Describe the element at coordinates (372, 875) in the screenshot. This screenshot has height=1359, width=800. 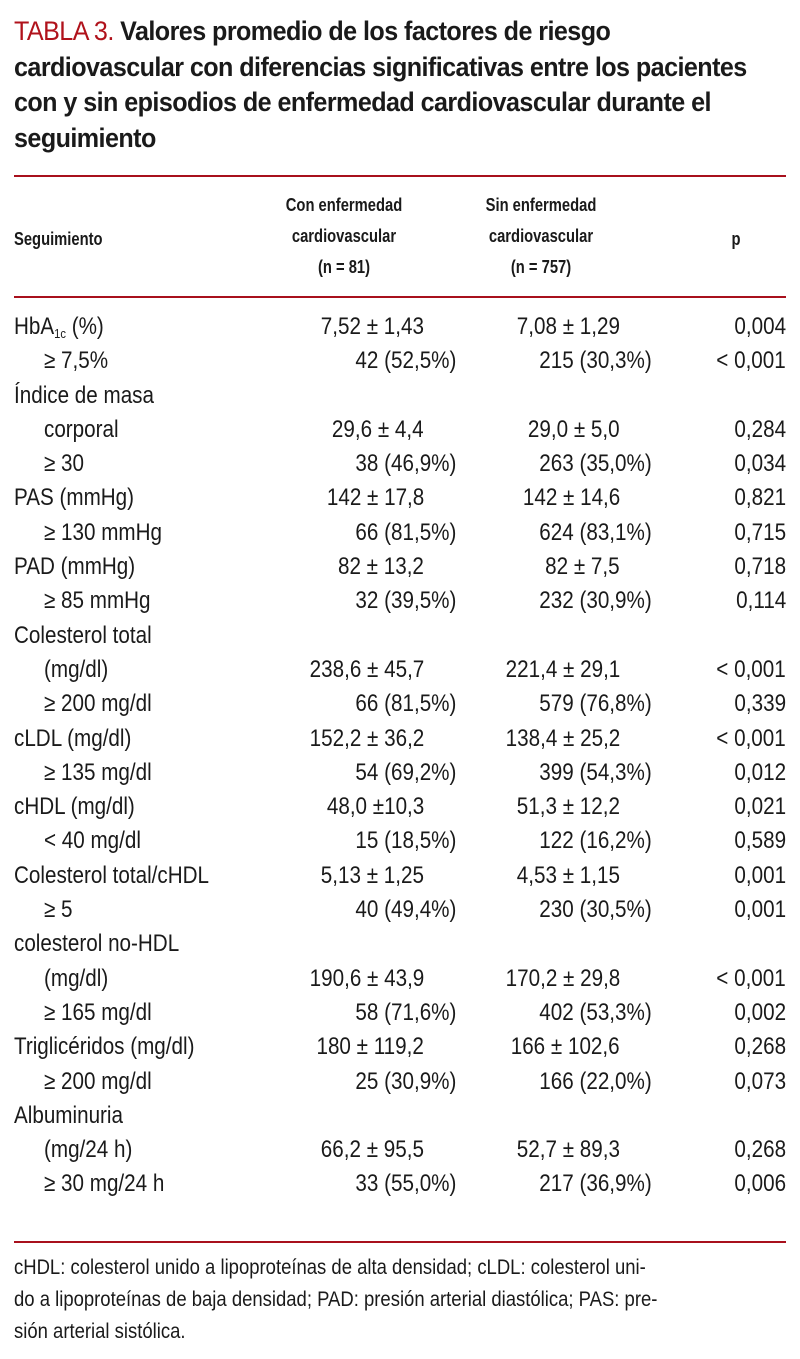
I see `con-enfermedad-cell: 5,13 ± 1,25` at that location.